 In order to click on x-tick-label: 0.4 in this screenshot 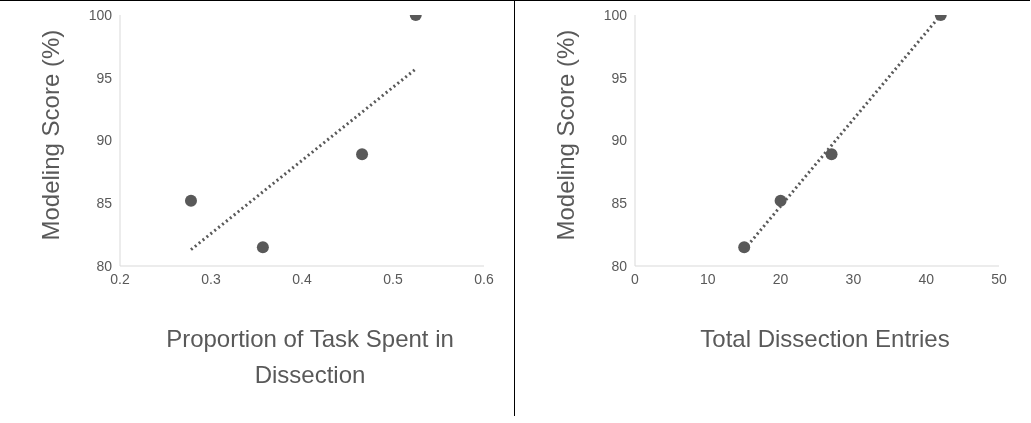, I will do `click(302, 278)`.